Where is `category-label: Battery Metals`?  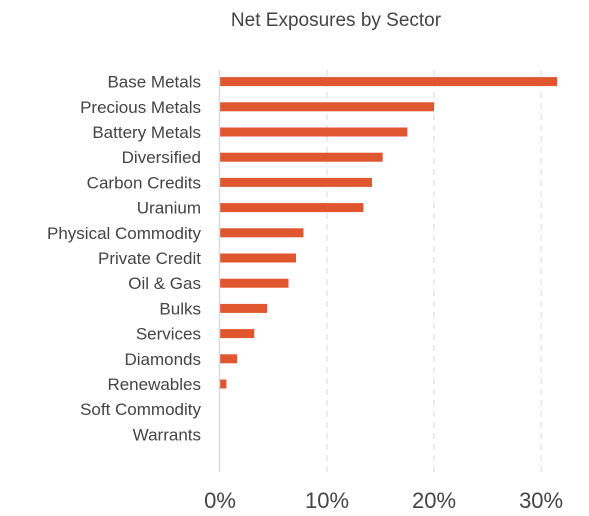
category-label: Battery Metals is located at coordinates (146, 132).